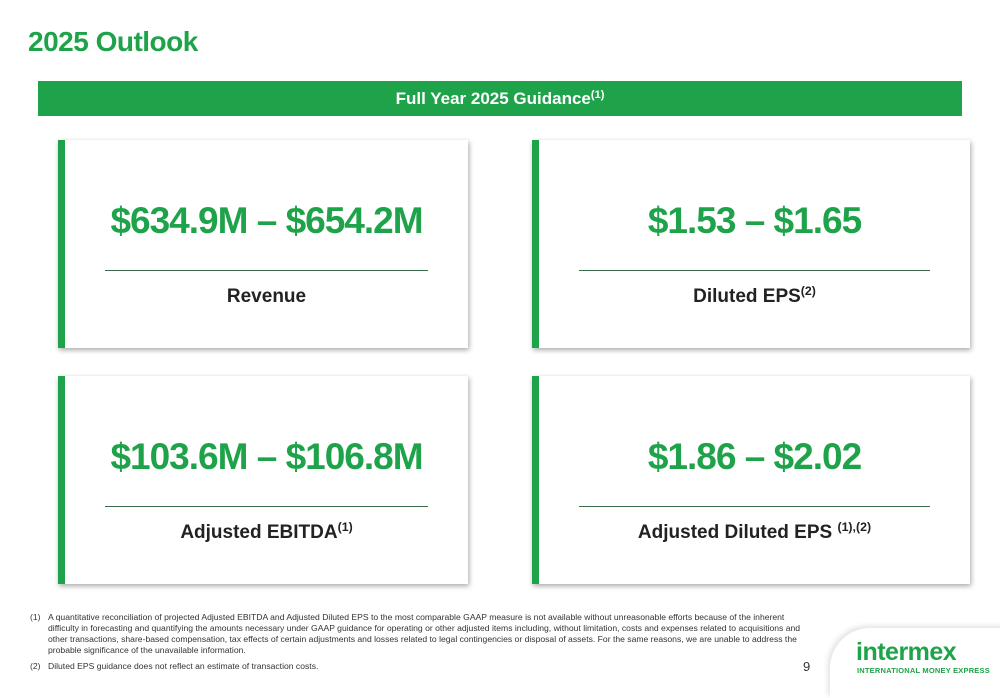 The image size is (1000, 698). I want to click on label-note: (2), so click(808, 291).